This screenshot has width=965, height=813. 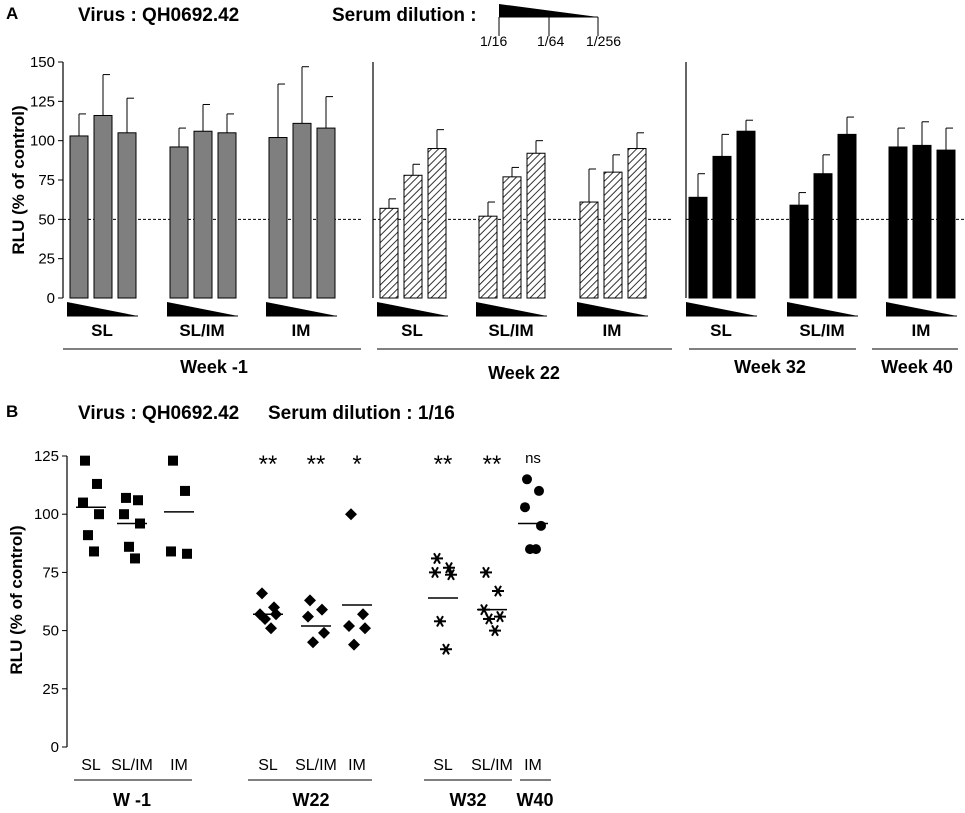 I want to click on panel-b-y-tick-label: 0, so click(x=55, y=747).